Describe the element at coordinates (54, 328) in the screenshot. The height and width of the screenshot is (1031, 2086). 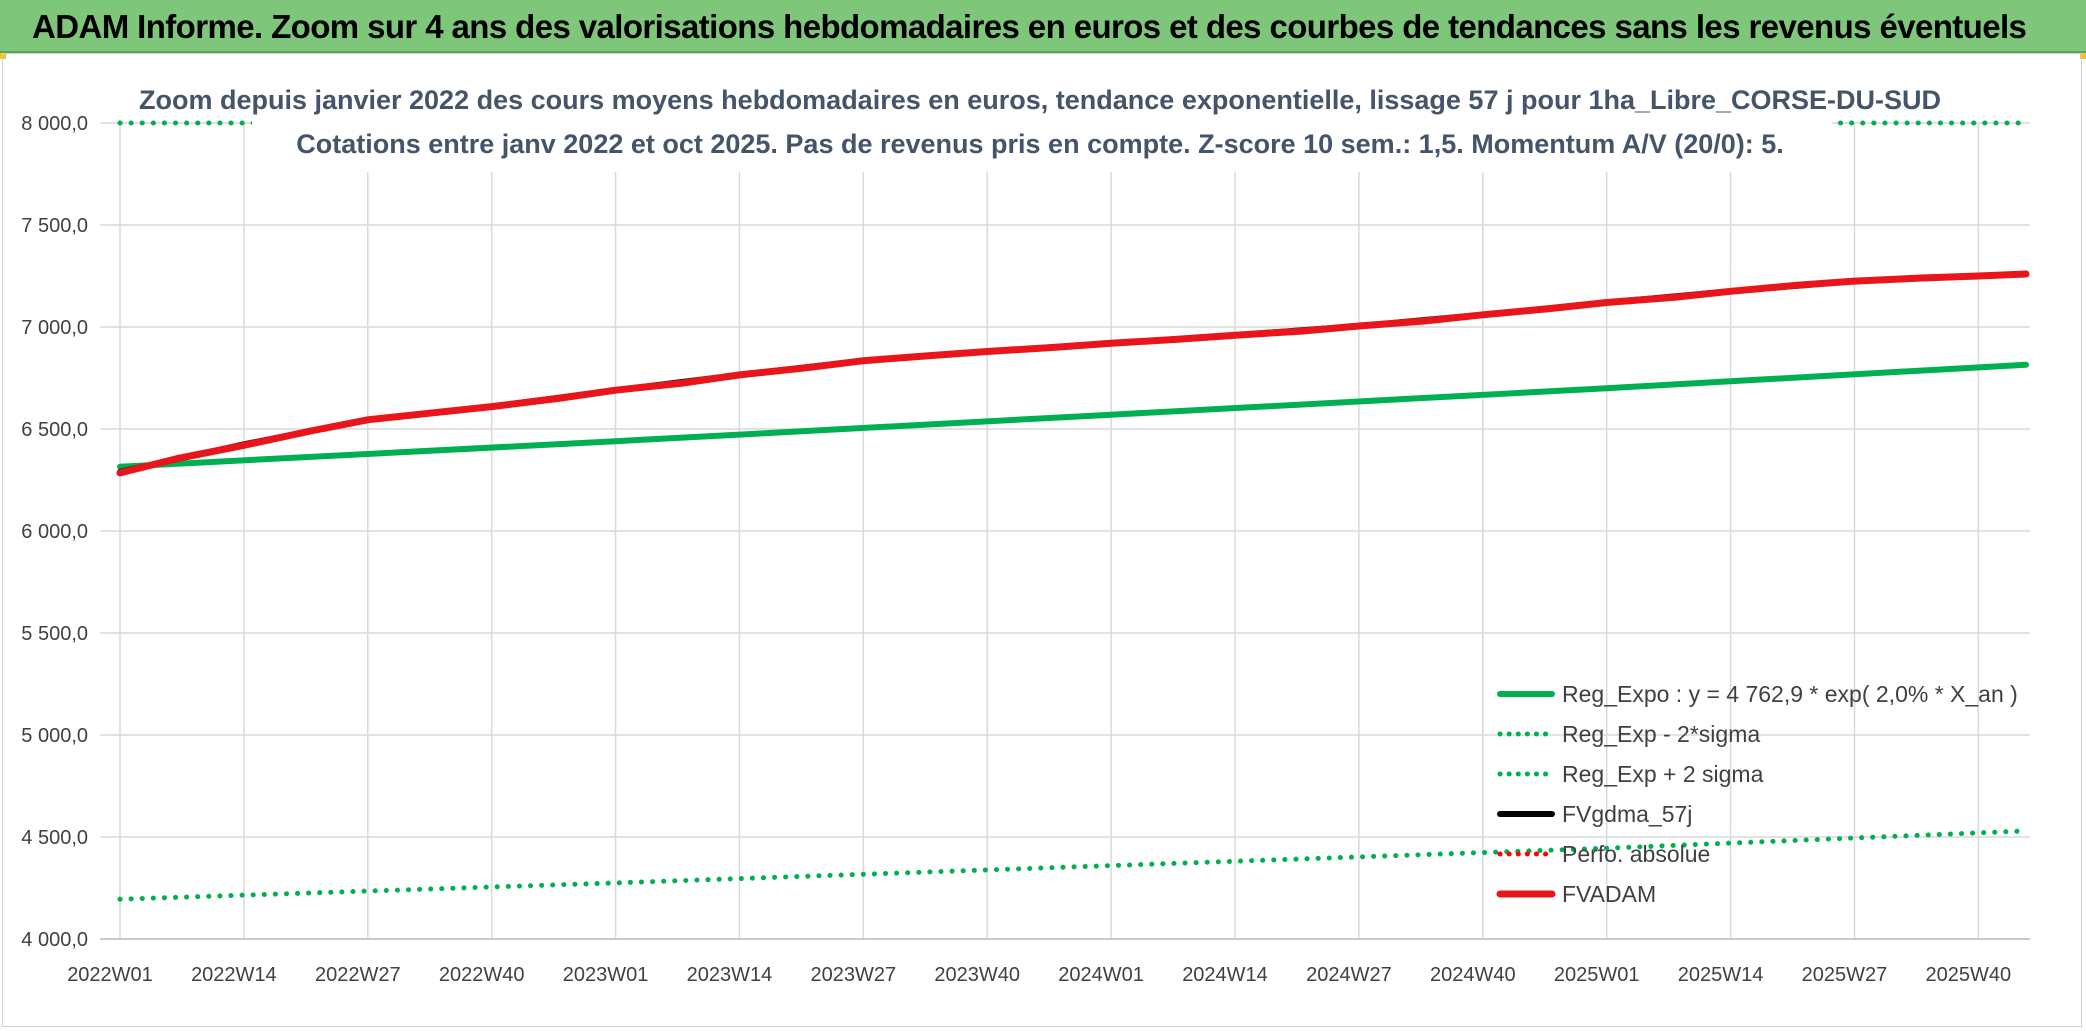
I see `y-tick-label: 7 000,0` at that location.